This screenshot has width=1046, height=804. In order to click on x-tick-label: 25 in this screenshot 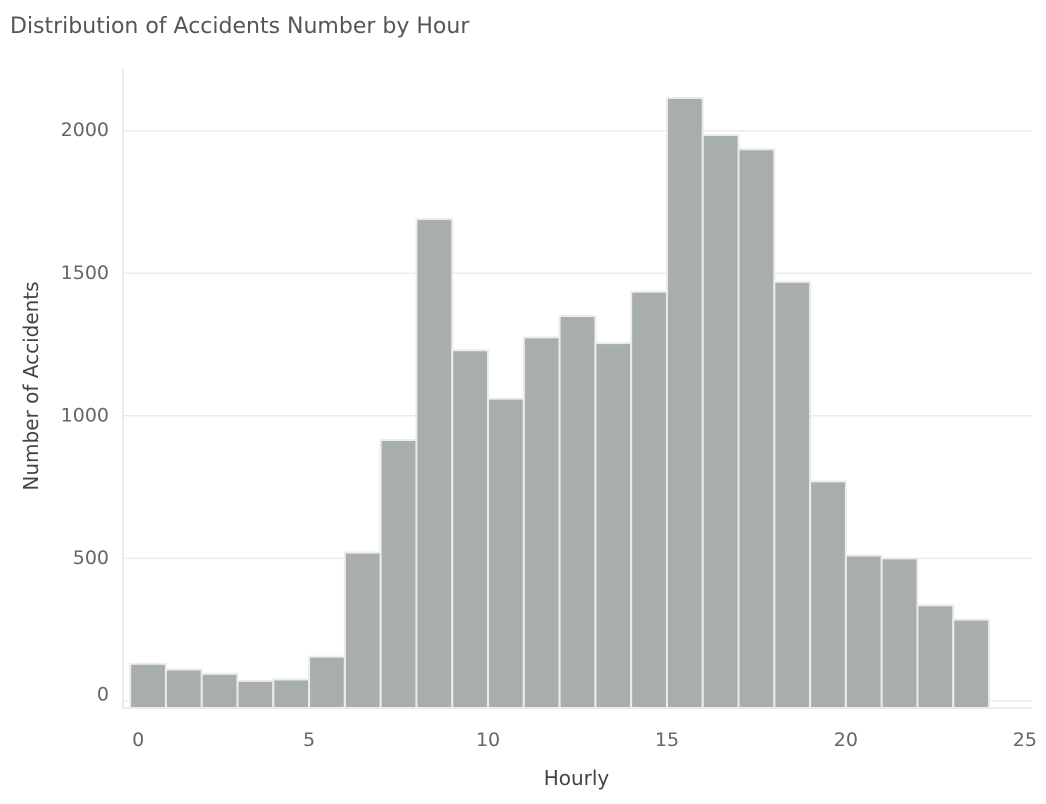, I will do `click(1025, 740)`.